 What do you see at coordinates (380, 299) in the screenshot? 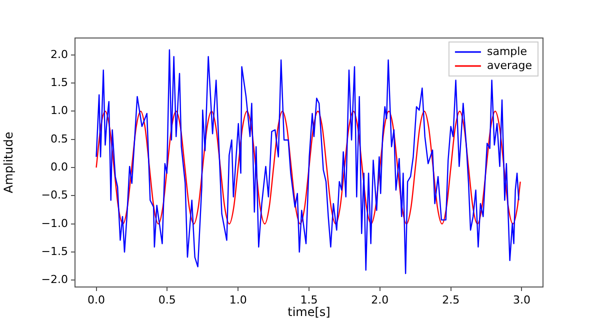
I see `x-tick-label: 2.0` at bounding box center [380, 299].